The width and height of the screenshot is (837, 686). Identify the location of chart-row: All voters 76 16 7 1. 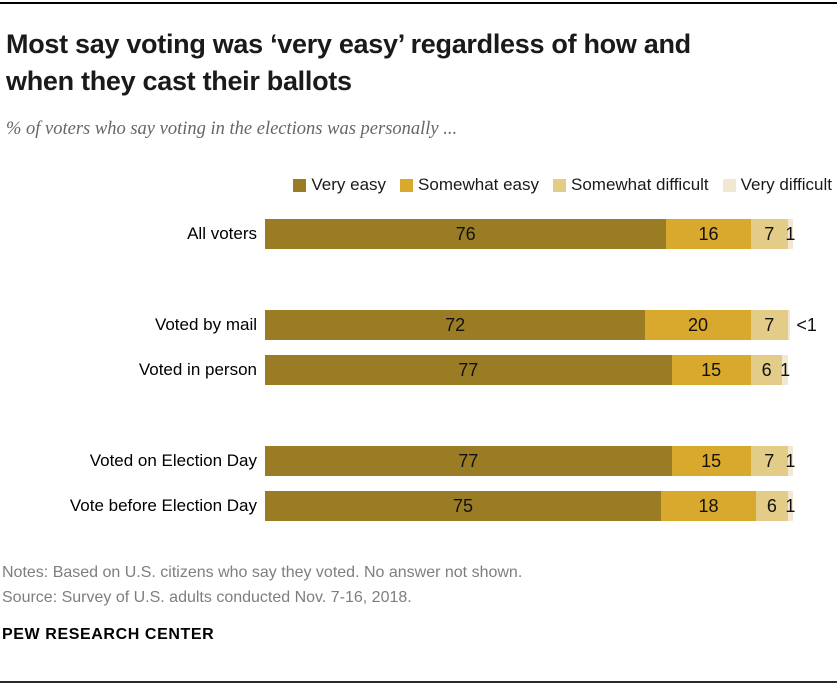
(418, 234).